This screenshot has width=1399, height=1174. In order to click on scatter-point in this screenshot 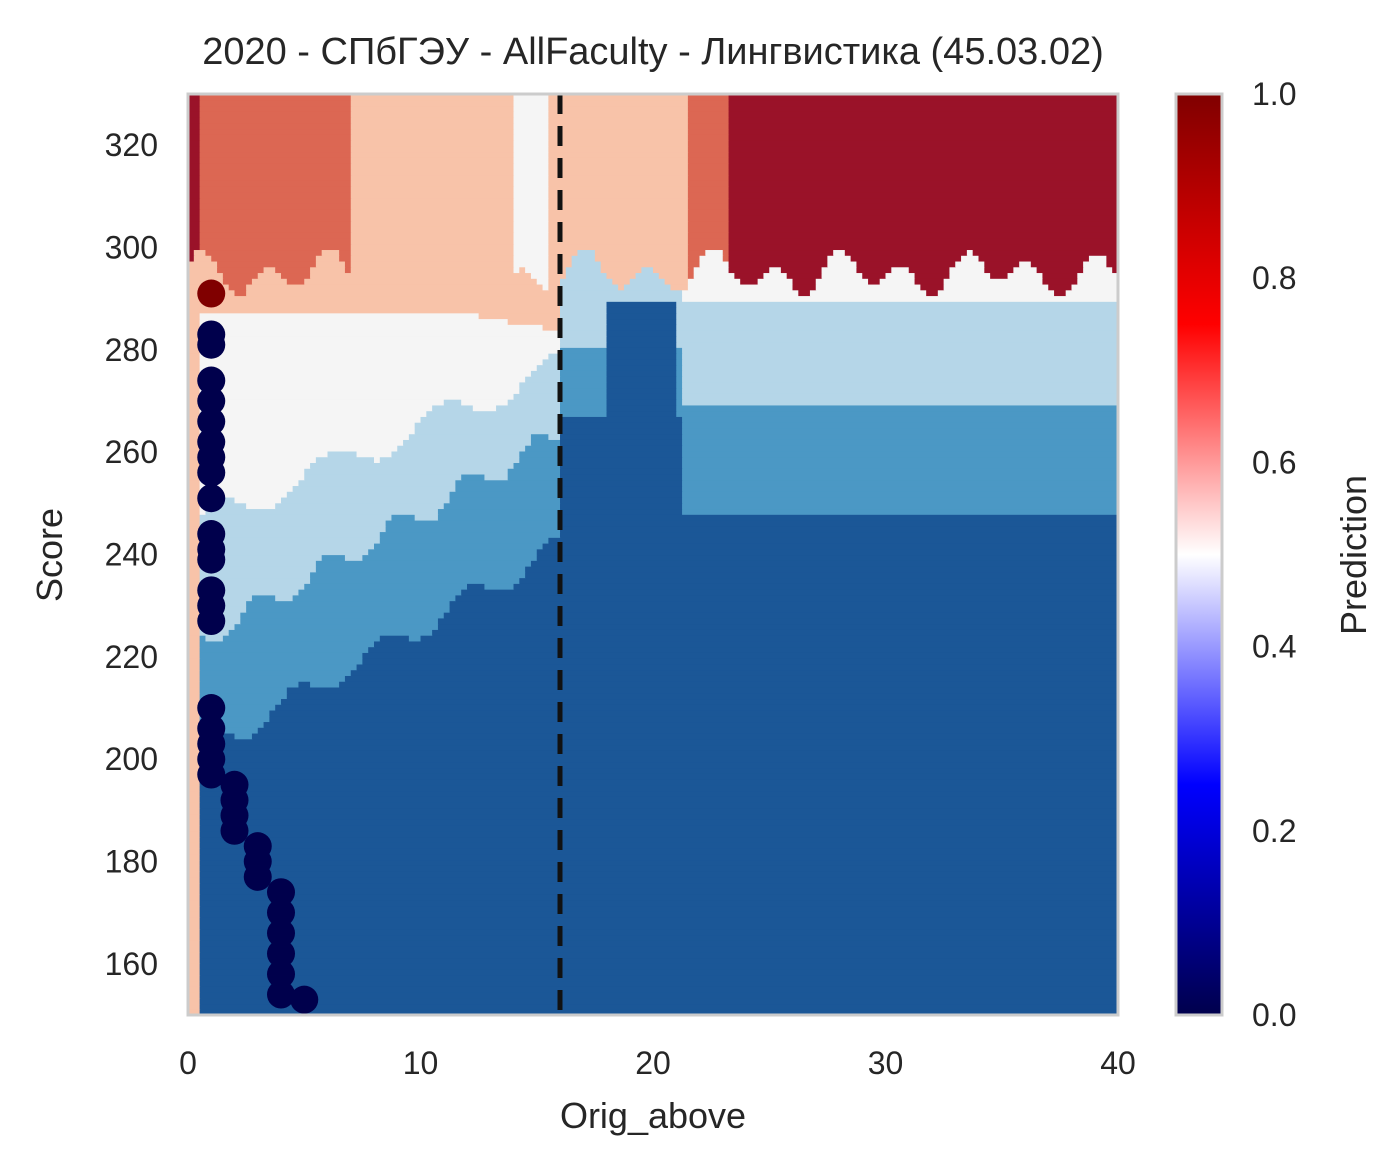, I will do `click(211, 559)`.